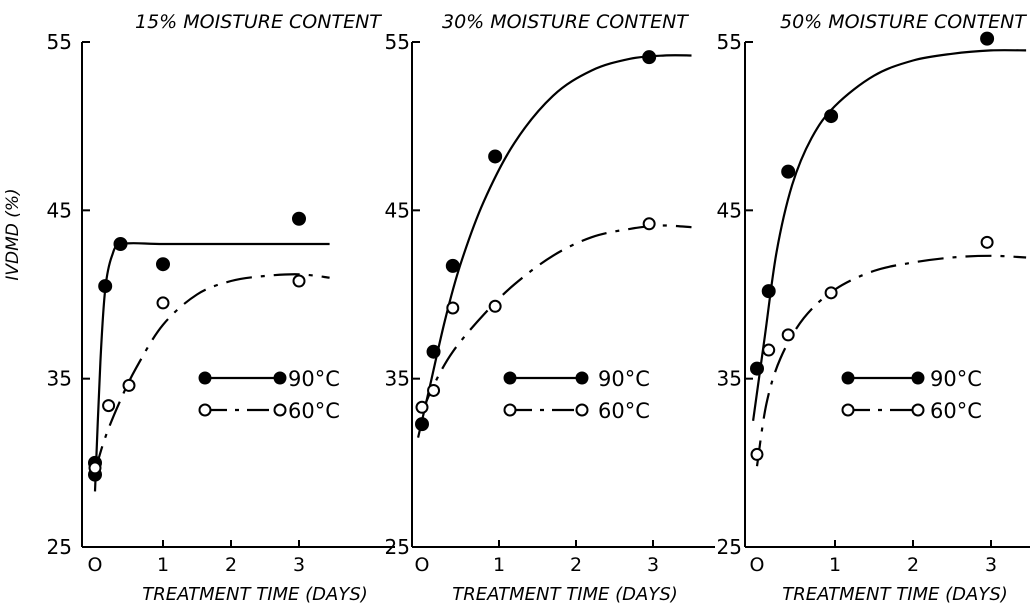  I want to click on chart-title: 15% MOISTURE CONTENT, so click(258, 22).